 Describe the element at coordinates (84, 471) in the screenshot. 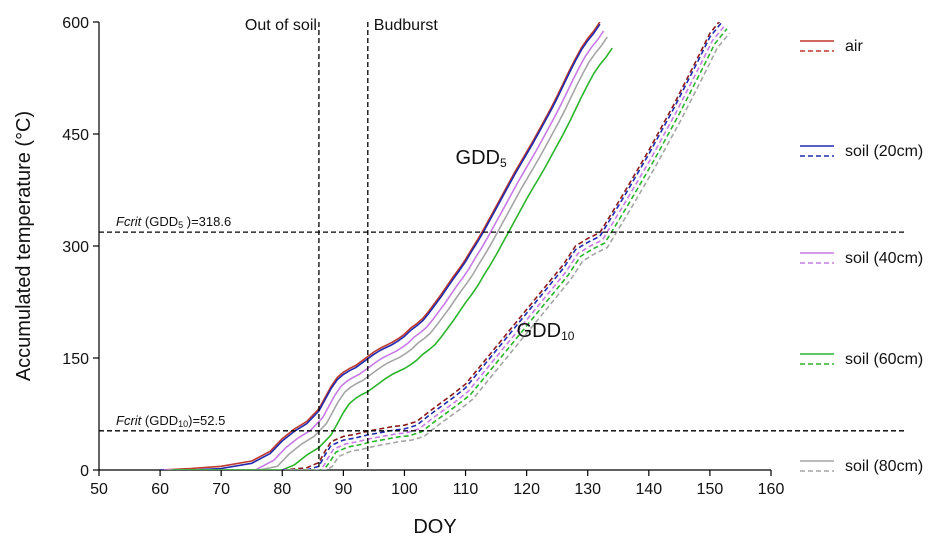

I see `y-tick-label: 0` at that location.